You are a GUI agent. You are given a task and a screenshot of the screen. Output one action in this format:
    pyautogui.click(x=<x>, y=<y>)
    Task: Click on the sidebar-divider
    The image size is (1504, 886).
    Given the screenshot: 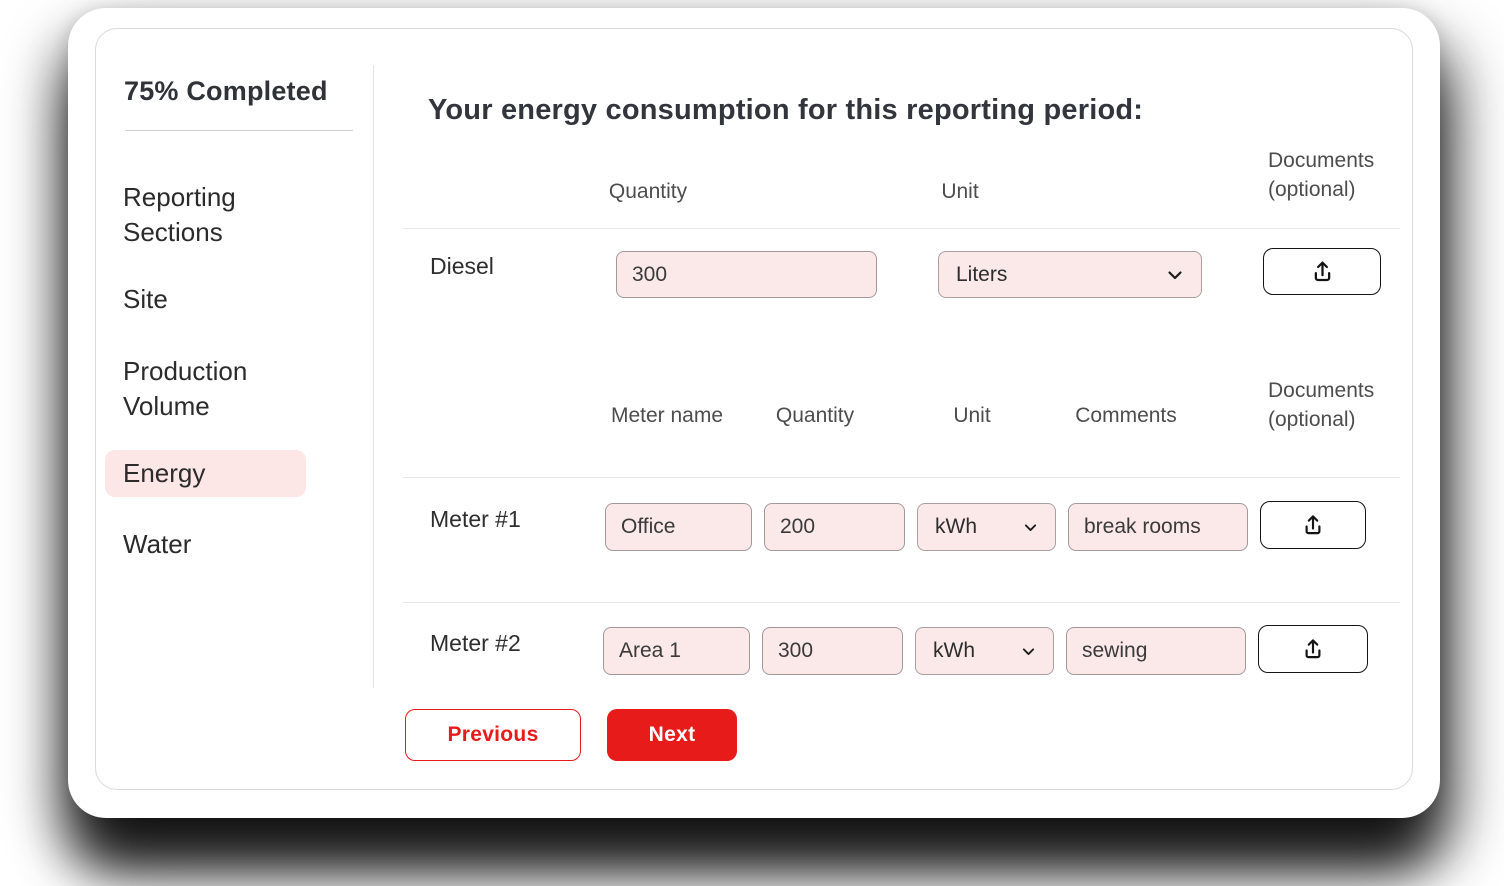 What is the action you would take?
    pyautogui.click(x=239, y=130)
    